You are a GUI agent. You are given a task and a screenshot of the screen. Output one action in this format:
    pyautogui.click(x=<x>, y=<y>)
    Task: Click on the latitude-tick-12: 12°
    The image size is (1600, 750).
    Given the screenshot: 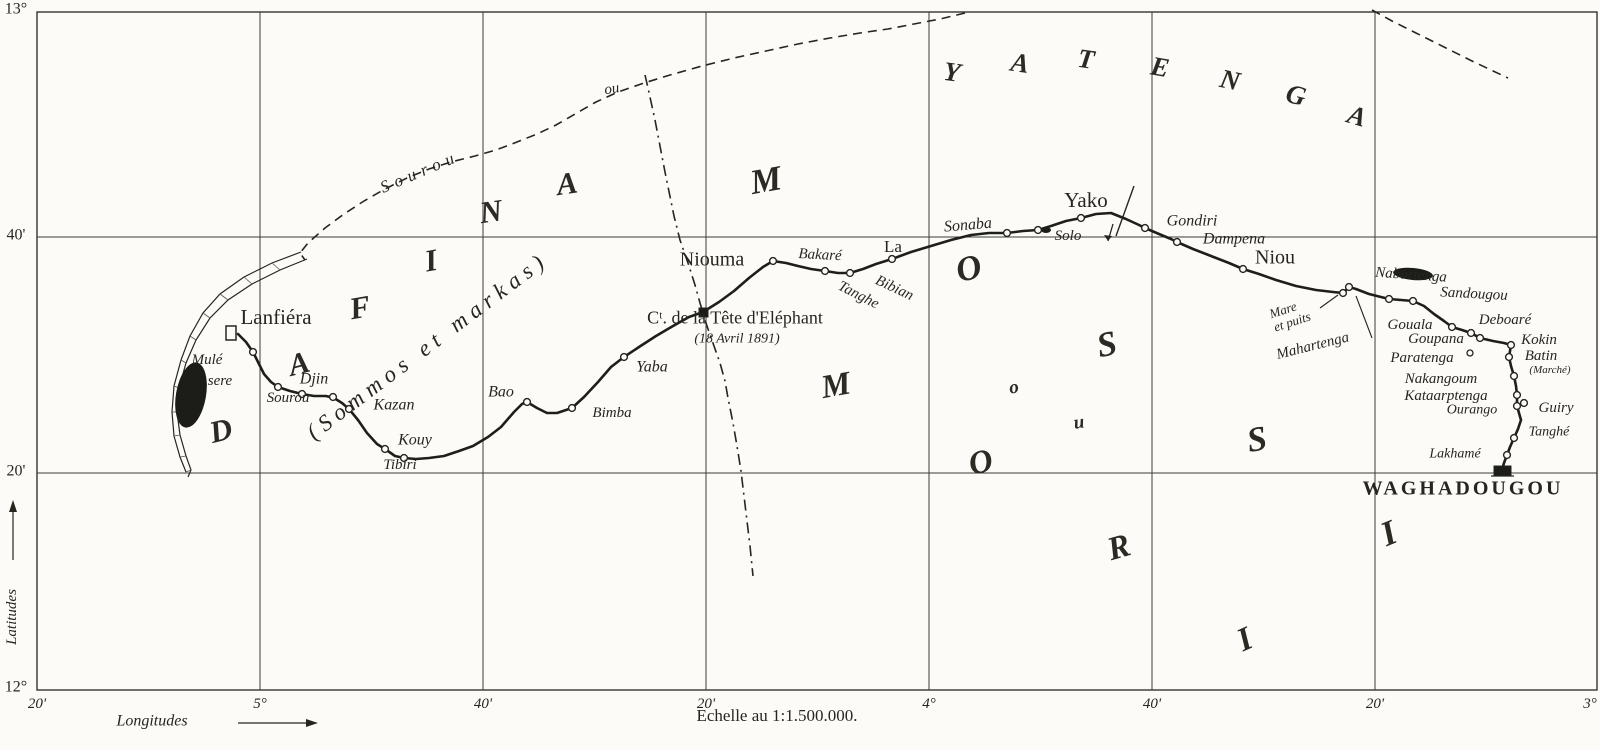 What is the action you would take?
    pyautogui.click(x=16, y=687)
    